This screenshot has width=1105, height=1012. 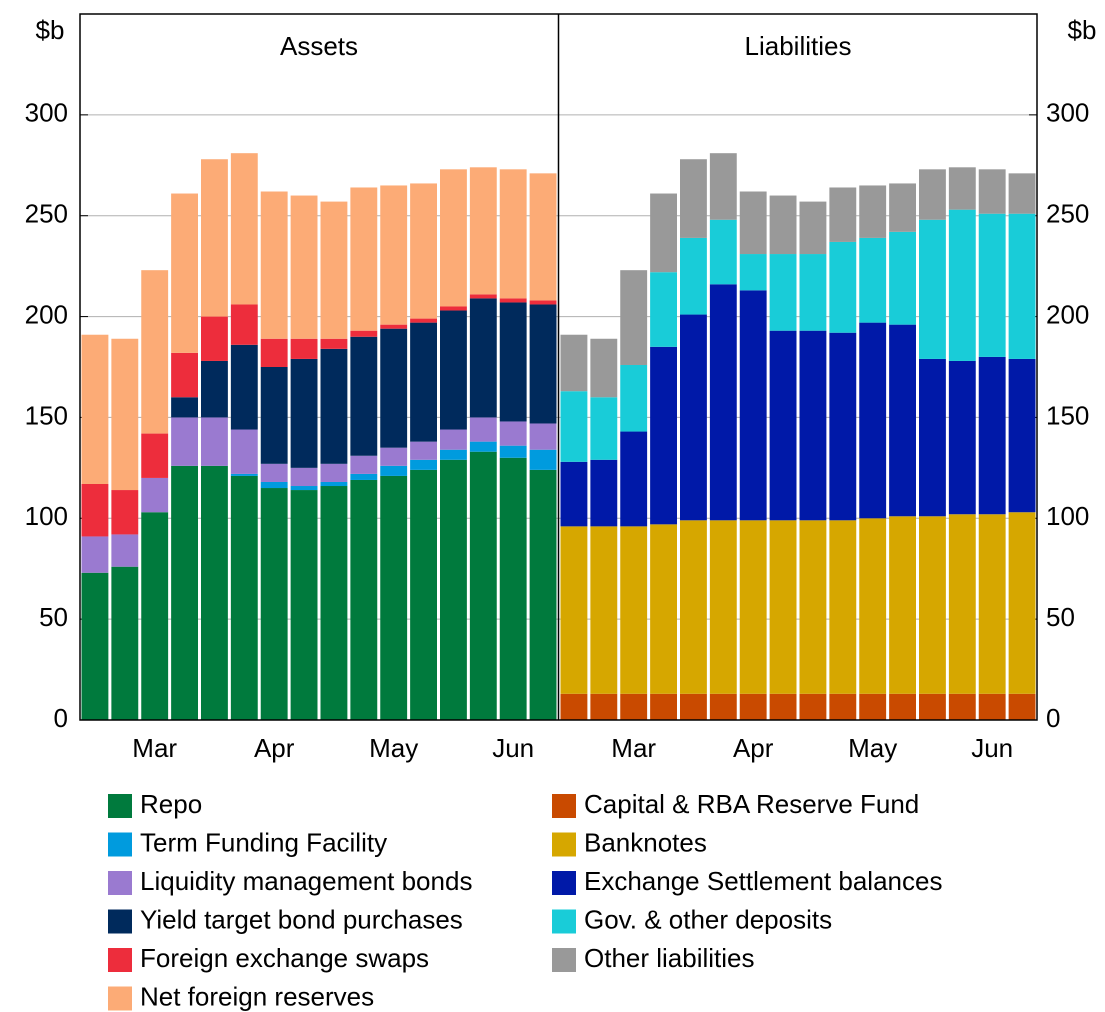 What do you see at coordinates (274, 748) in the screenshot?
I see `x-tick-label: Apr` at bounding box center [274, 748].